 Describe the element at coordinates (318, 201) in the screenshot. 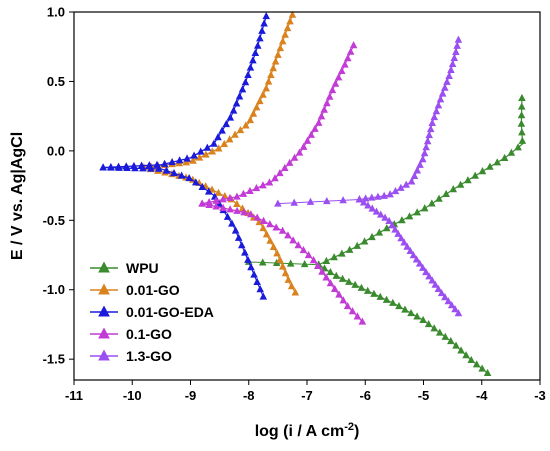

I see `flat-segment-line` at that location.